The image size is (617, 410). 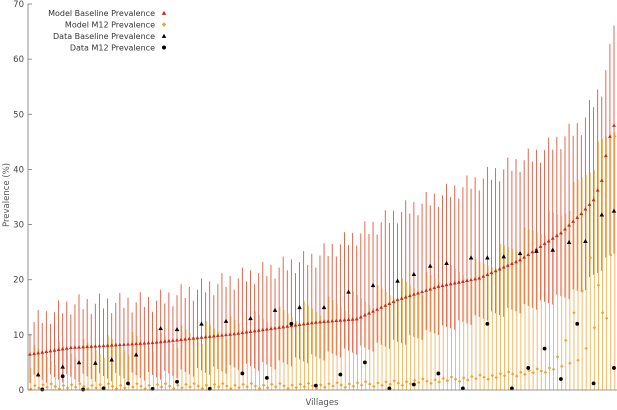 I want to click on y-tick-label: 40, so click(x=18, y=170).